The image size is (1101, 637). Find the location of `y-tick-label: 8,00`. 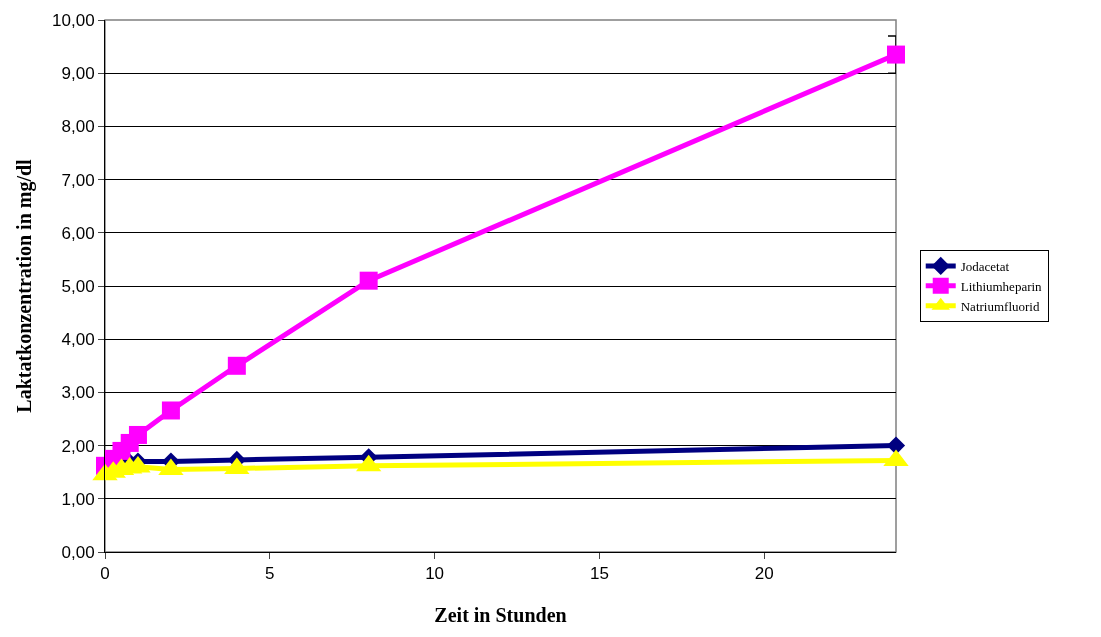

y-tick-label: 8,00 is located at coordinates (78, 127).